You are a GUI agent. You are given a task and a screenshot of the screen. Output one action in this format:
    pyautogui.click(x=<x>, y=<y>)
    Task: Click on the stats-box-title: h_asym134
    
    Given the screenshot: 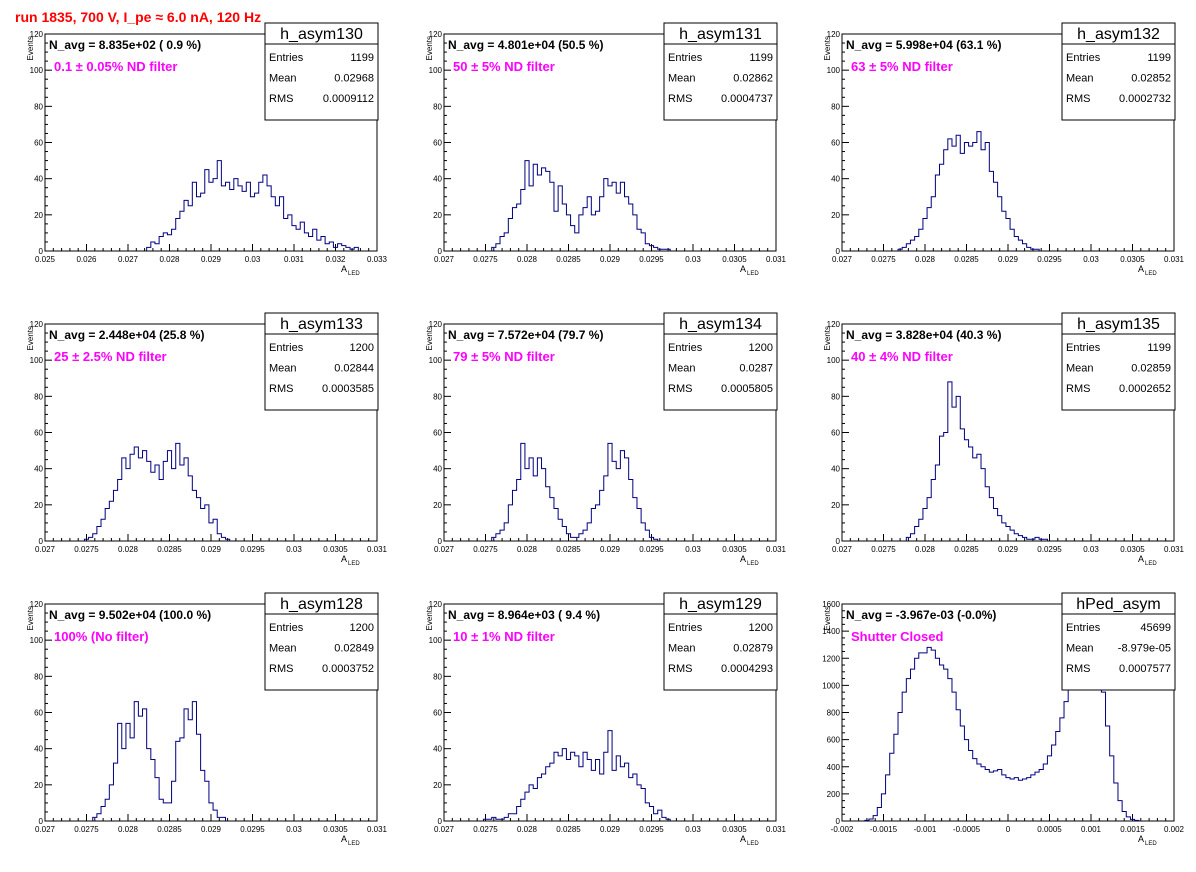 What is the action you would take?
    pyautogui.click(x=720, y=324)
    